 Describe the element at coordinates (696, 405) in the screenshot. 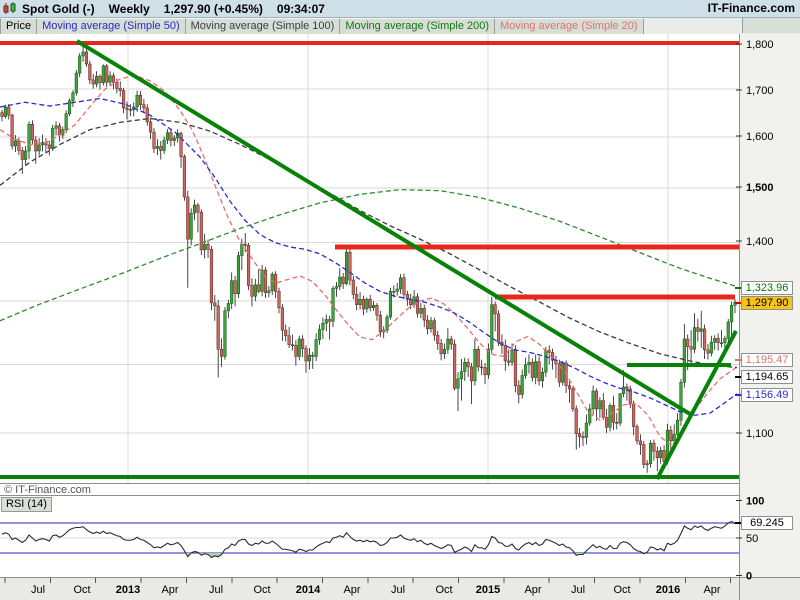

I see `uptrend-line` at that location.